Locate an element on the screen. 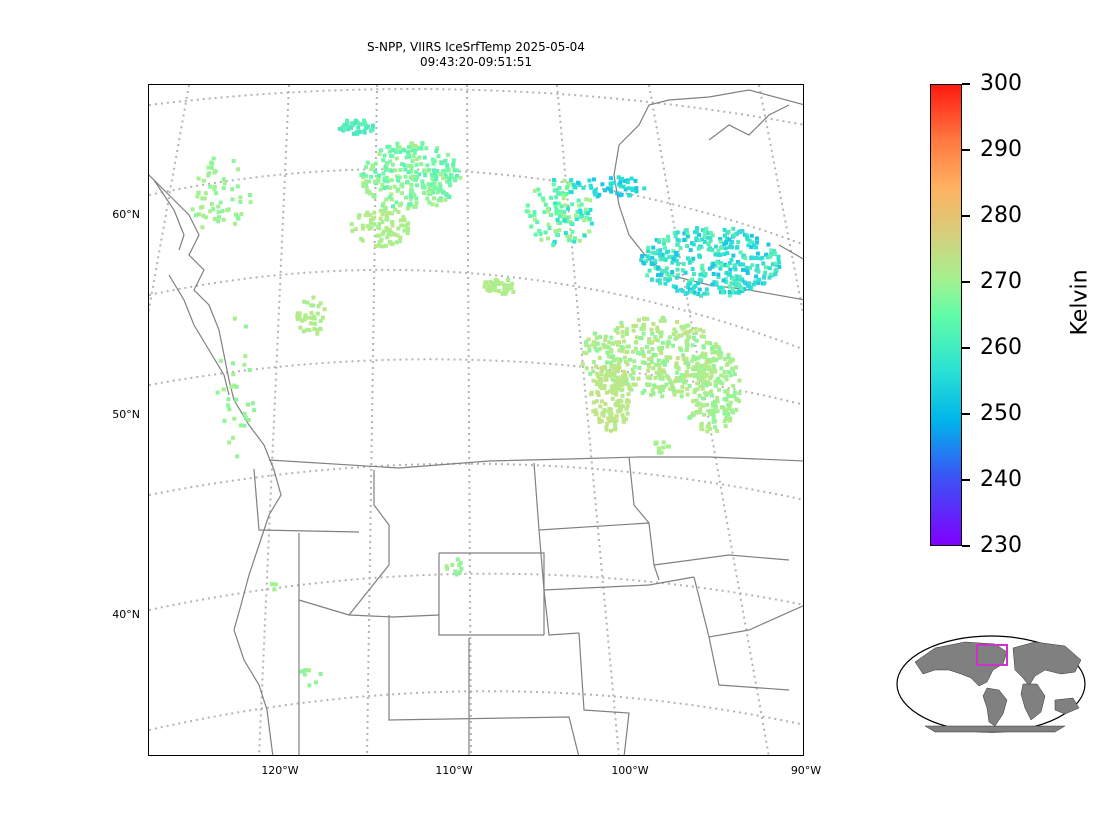  lon-label-90: 90°W is located at coordinates (806, 770).